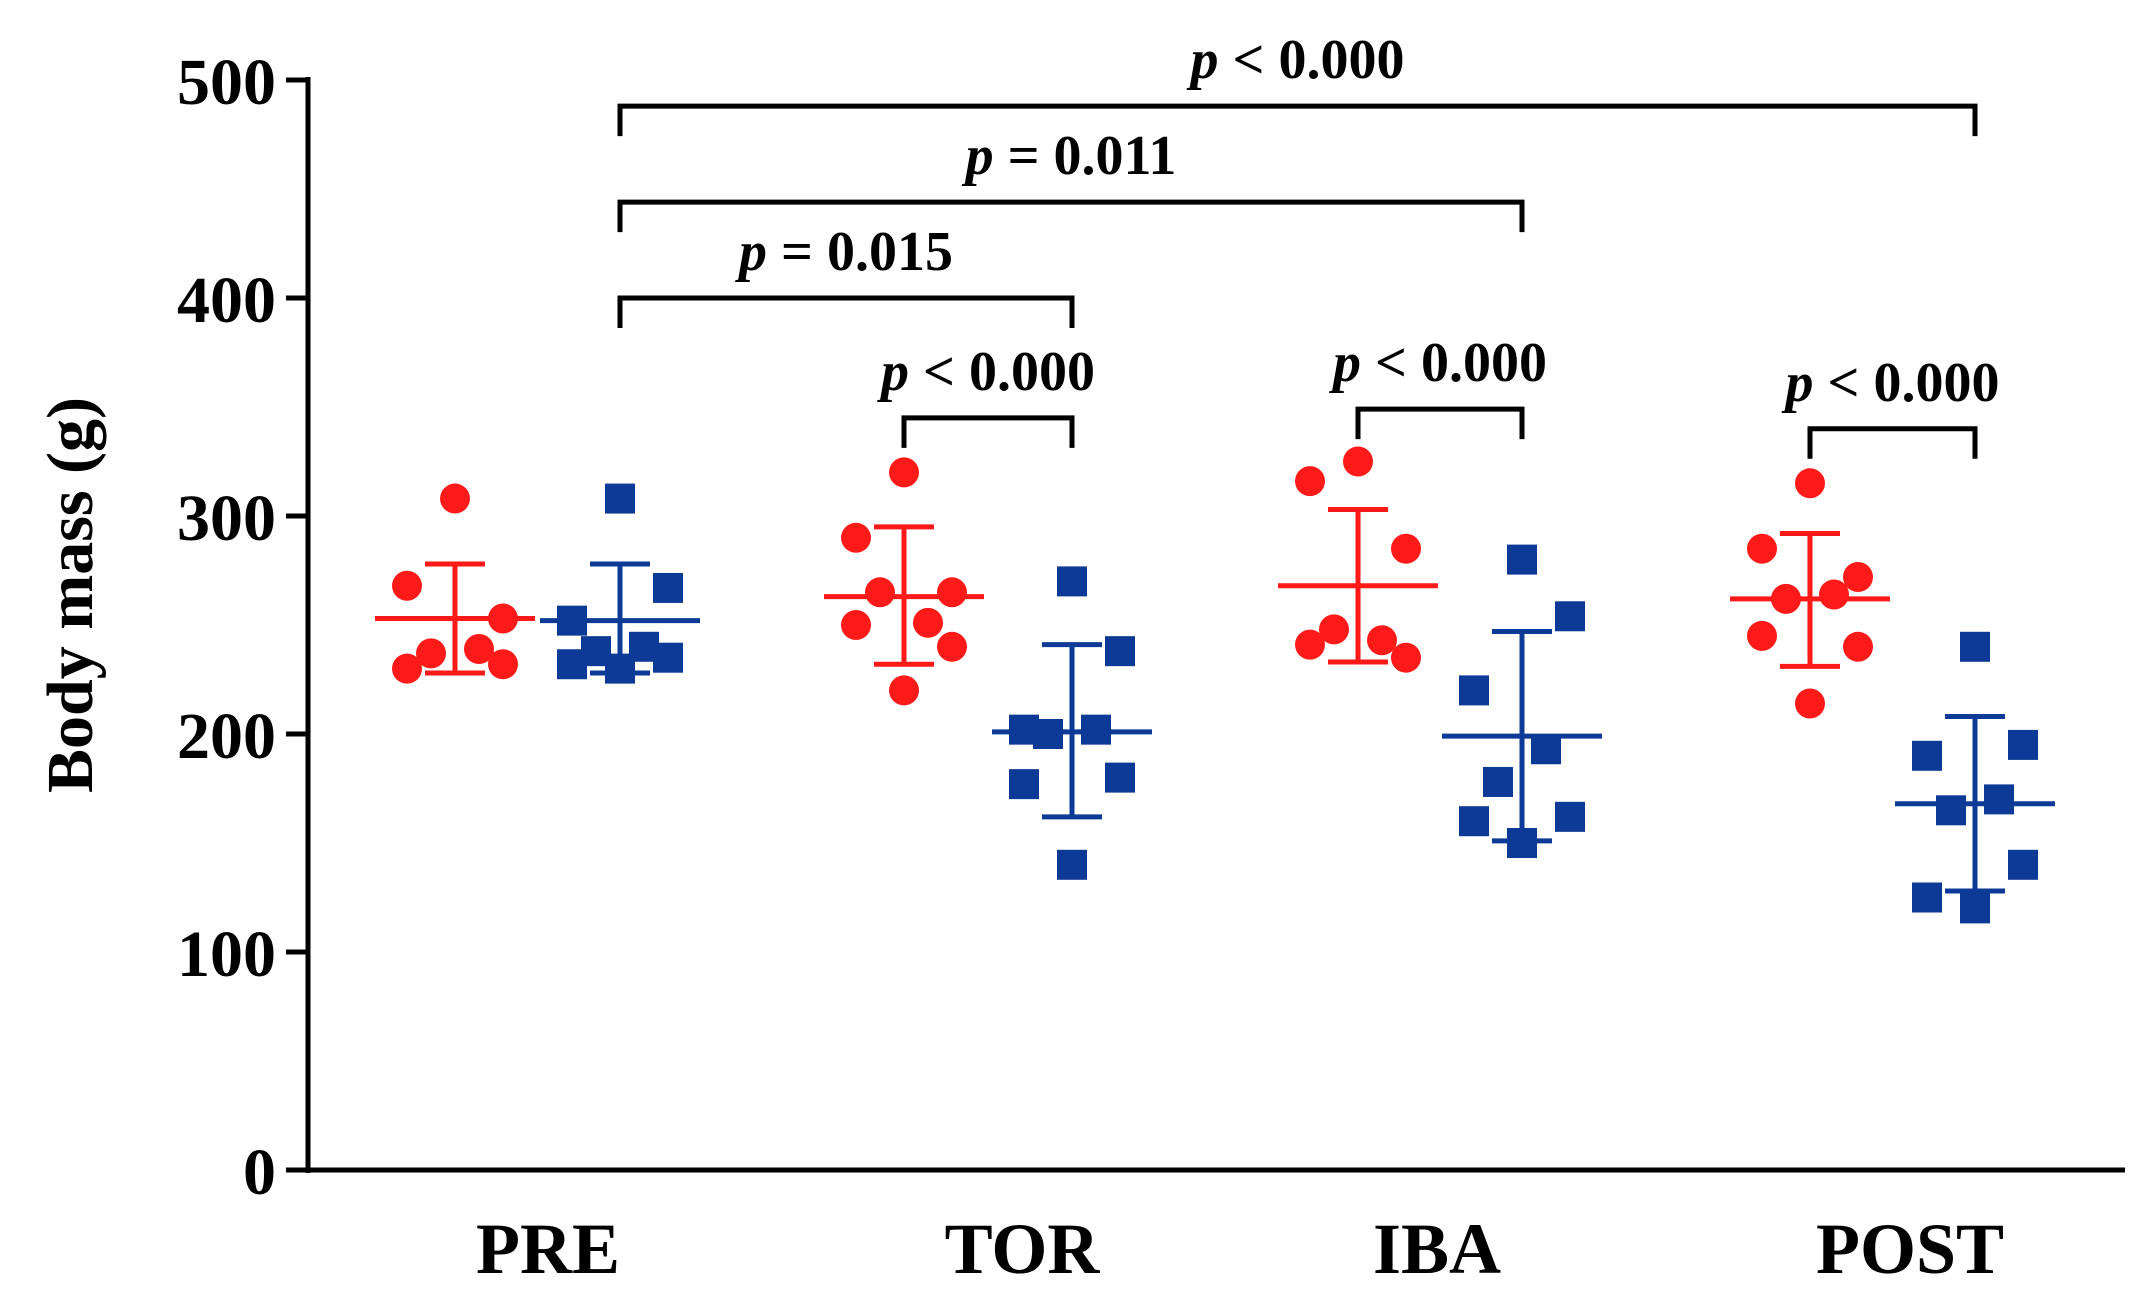 This screenshot has height=1294, width=2130. What do you see at coordinates (226, 300) in the screenshot?
I see `y-tick-label: 400` at bounding box center [226, 300].